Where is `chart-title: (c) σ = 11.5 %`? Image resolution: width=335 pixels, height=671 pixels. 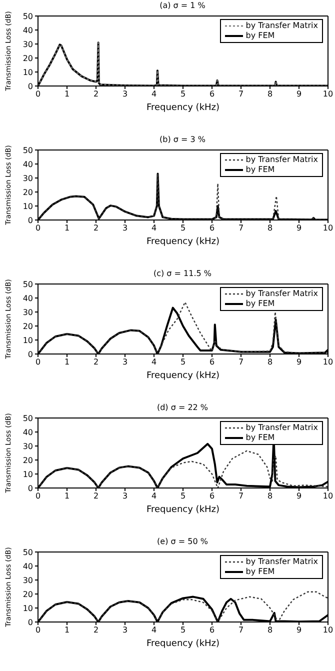 chart-title: (c) σ = 11.5 % is located at coordinates (182, 273).